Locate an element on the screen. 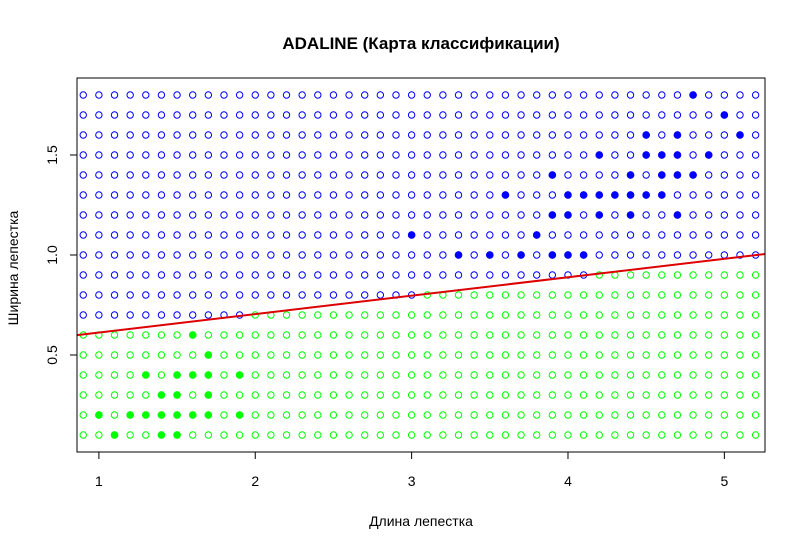  chart-title: ADALINE (Карта классификации) is located at coordinates (420, 43).